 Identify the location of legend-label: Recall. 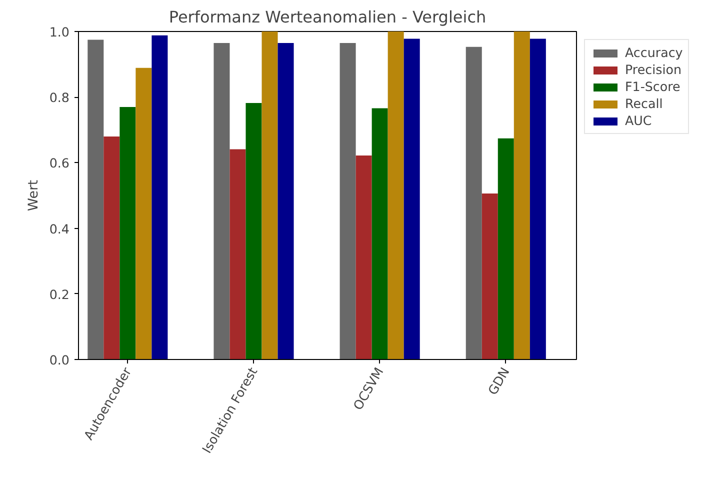
(644, 103).